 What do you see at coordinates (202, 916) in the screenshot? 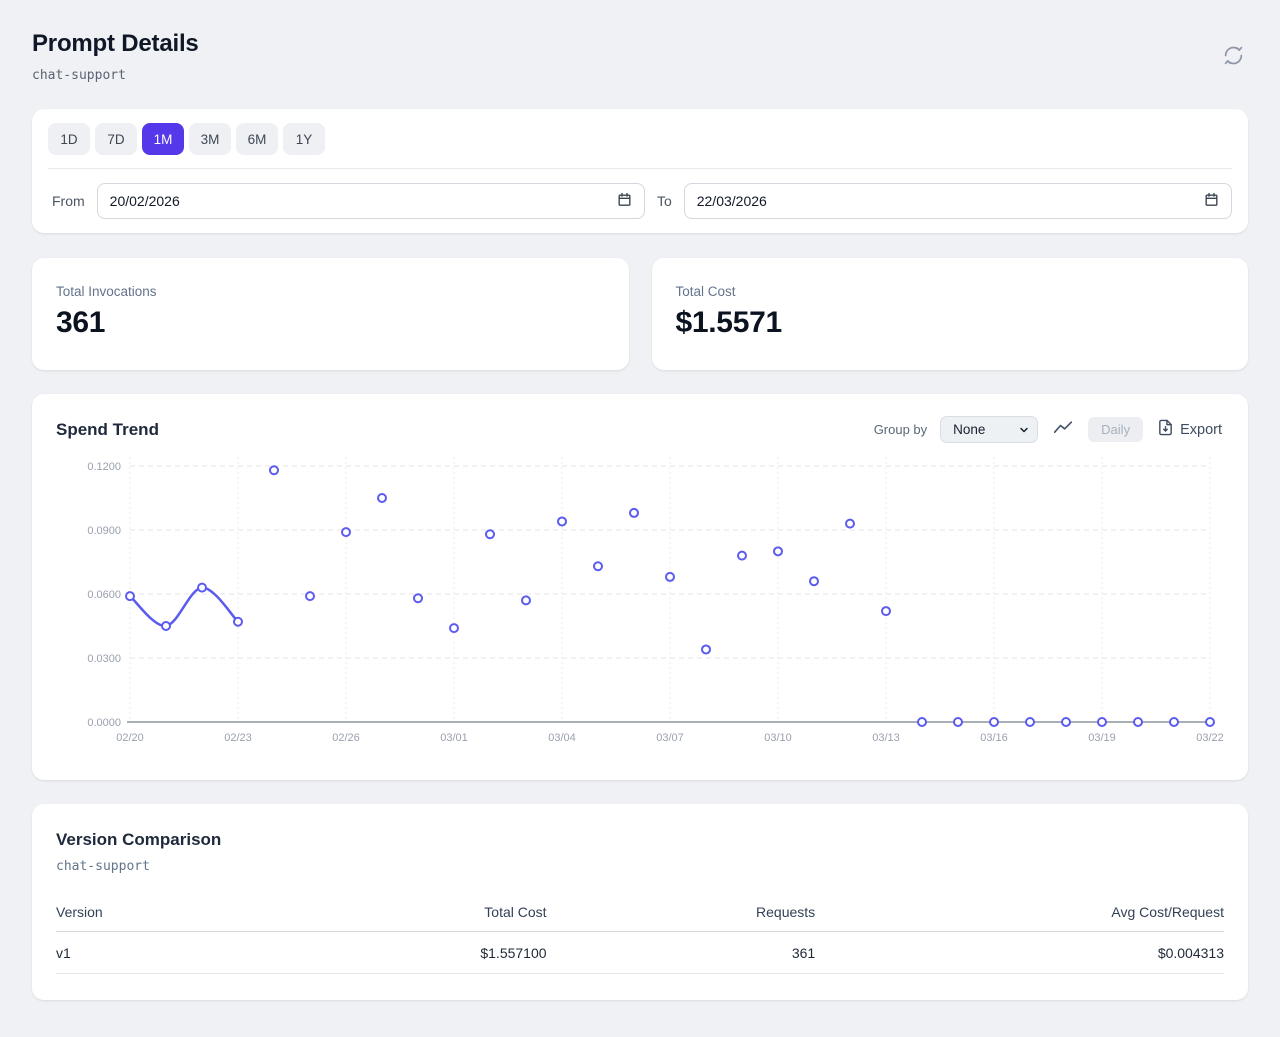
I see `column-header: Version` at bounding box center [202, 916].